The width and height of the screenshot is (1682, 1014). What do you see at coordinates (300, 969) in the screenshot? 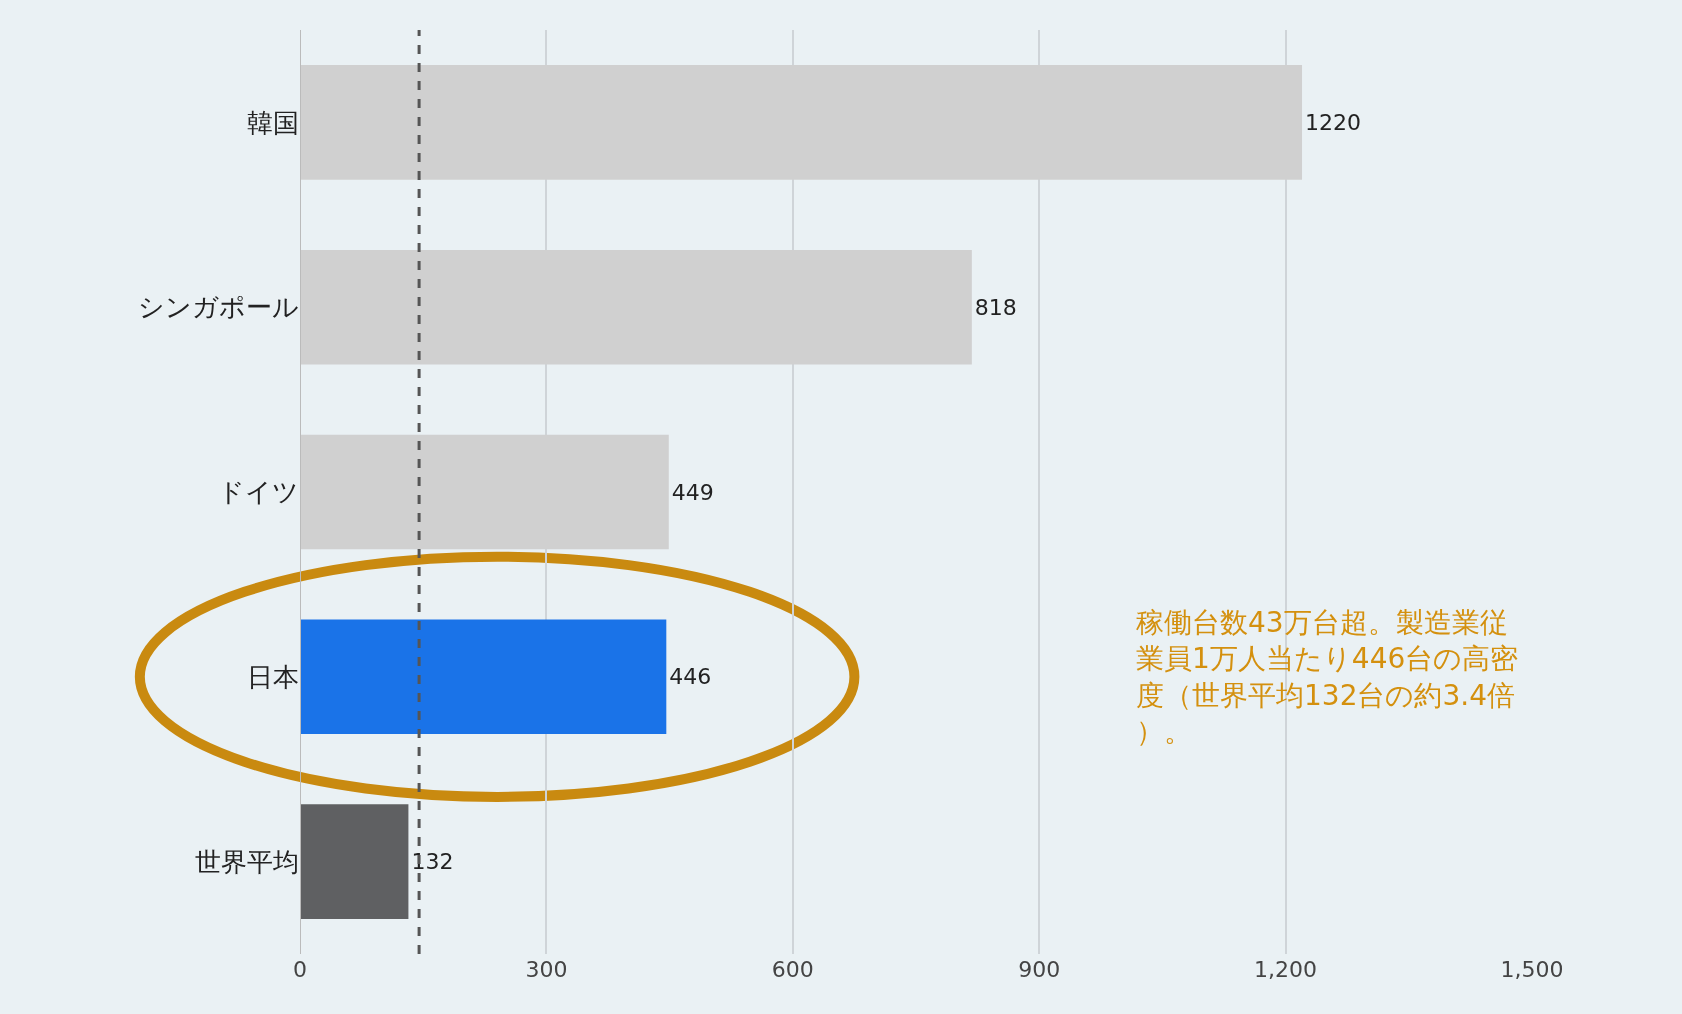
I see `x-tick-label: 0` at bounding box center [300, 969].